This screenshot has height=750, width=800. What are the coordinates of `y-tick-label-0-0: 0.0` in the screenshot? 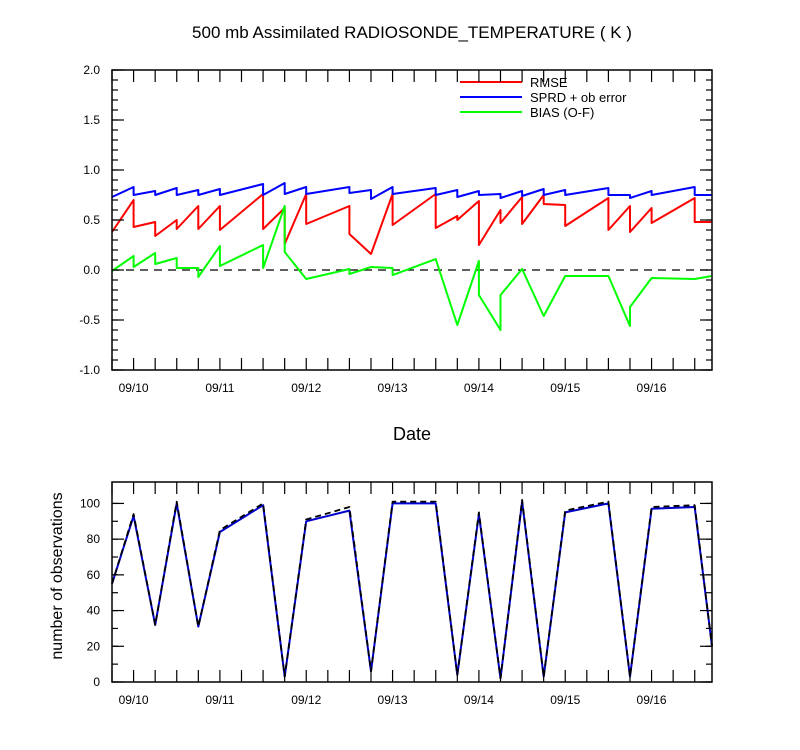 It's located at (91, 270).